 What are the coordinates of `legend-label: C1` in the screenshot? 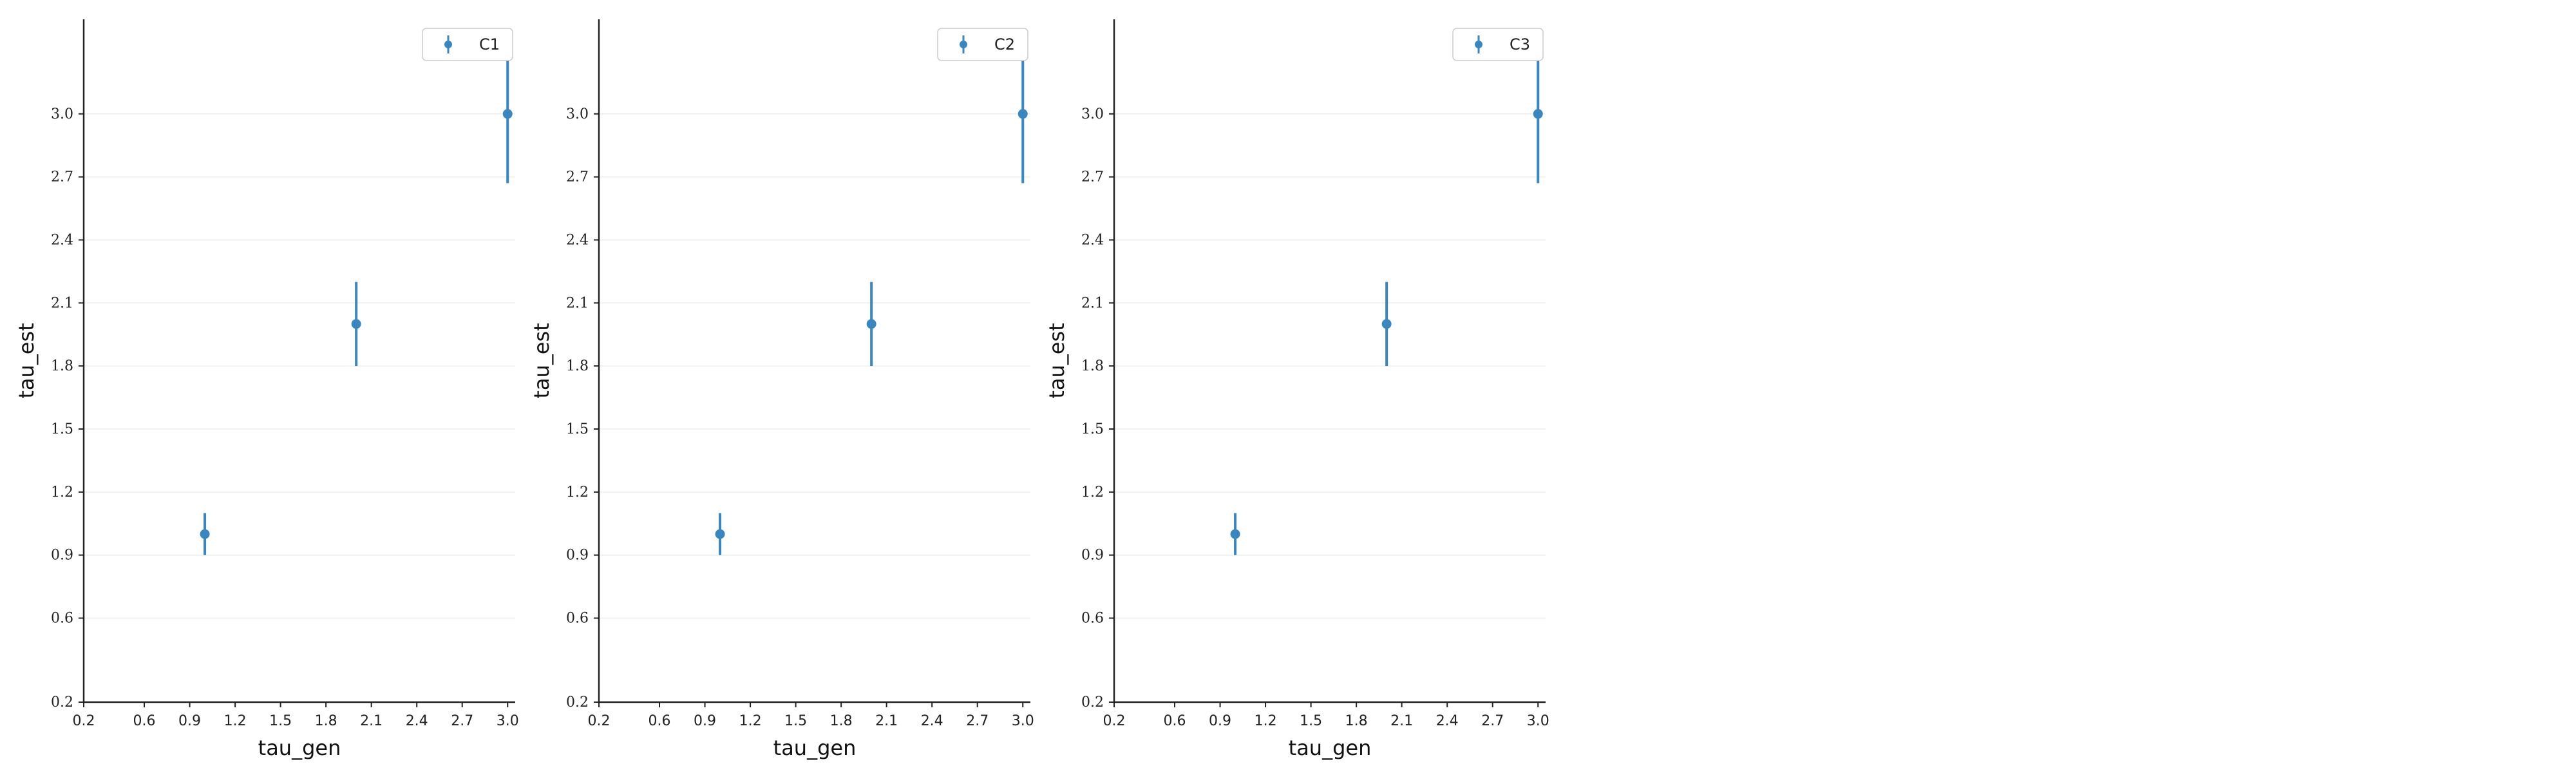 It's located at (490, 44).